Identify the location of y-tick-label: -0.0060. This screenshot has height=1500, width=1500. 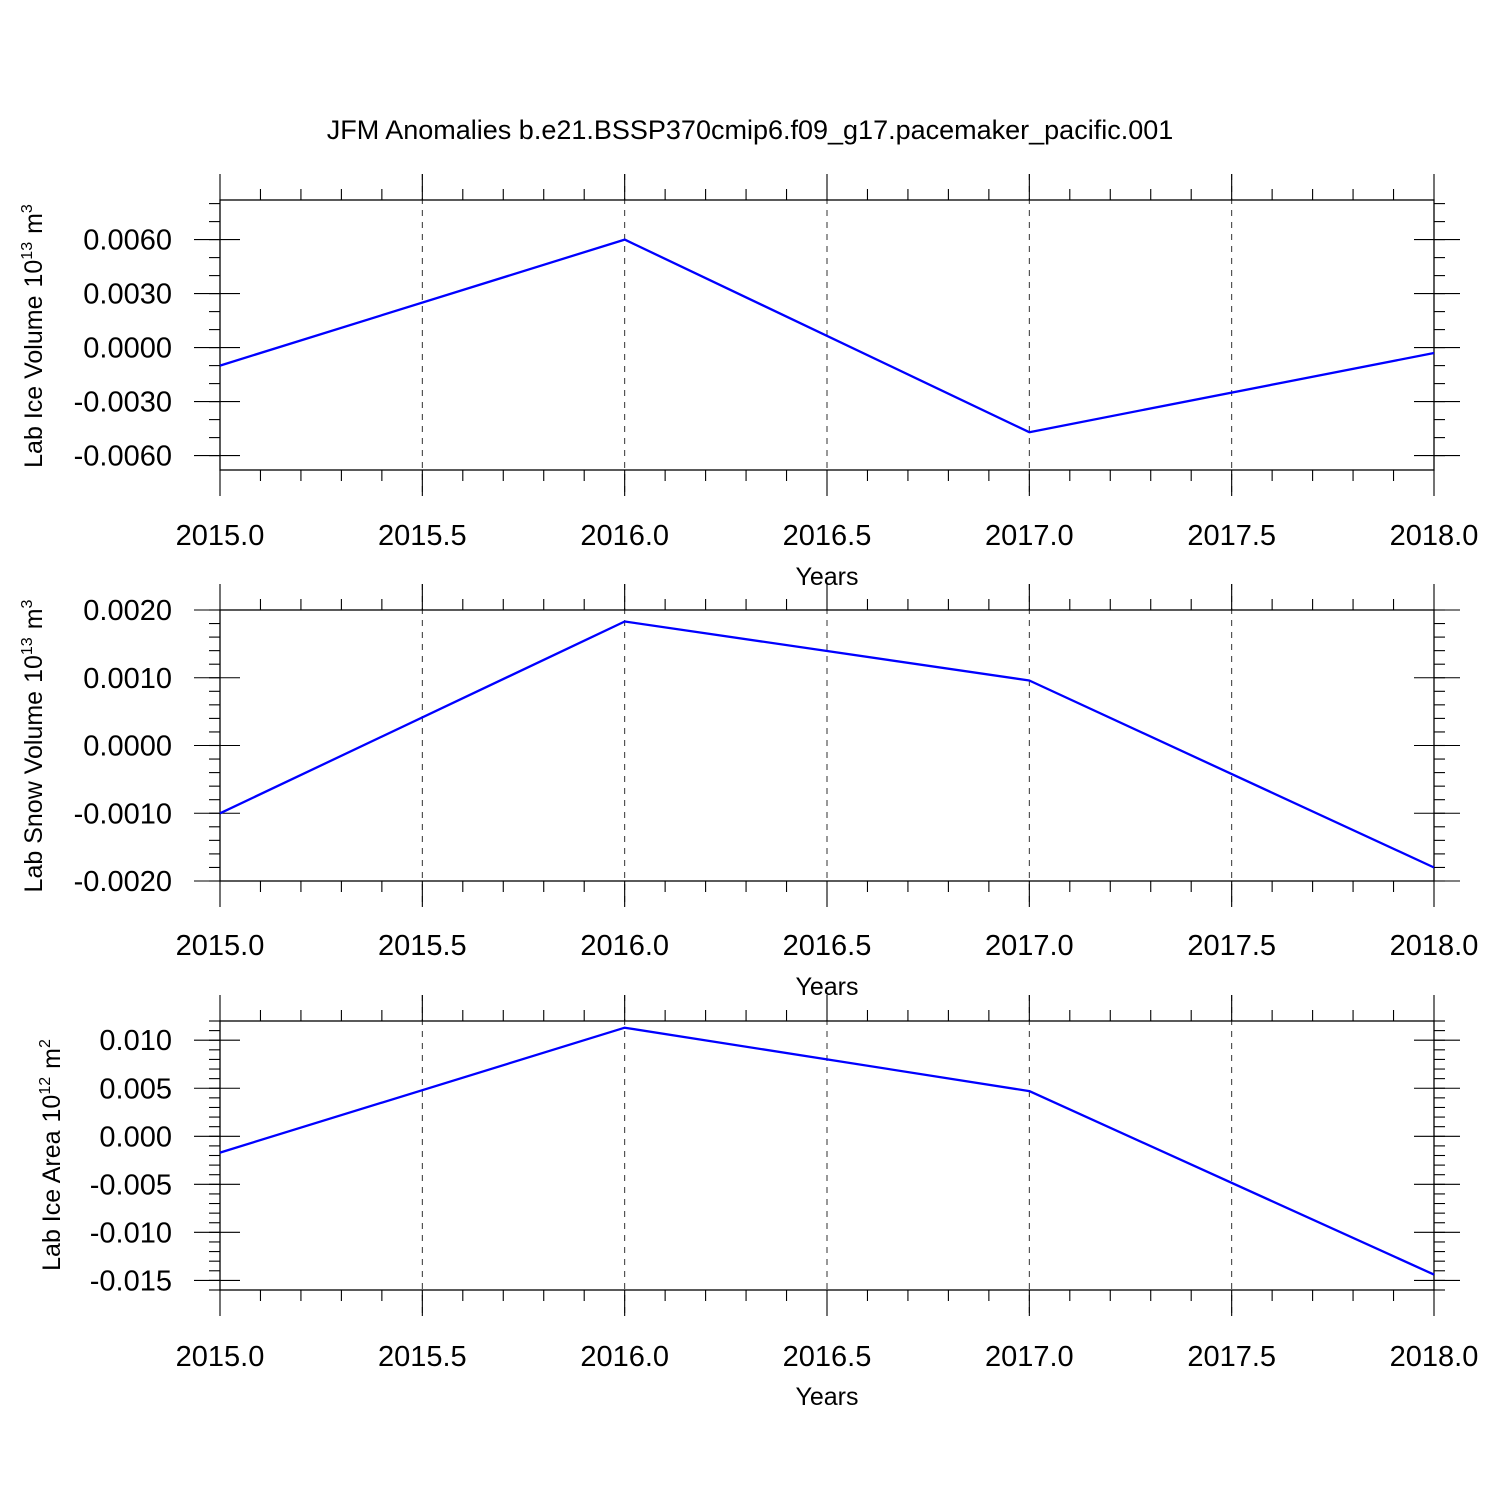
(123, 457).